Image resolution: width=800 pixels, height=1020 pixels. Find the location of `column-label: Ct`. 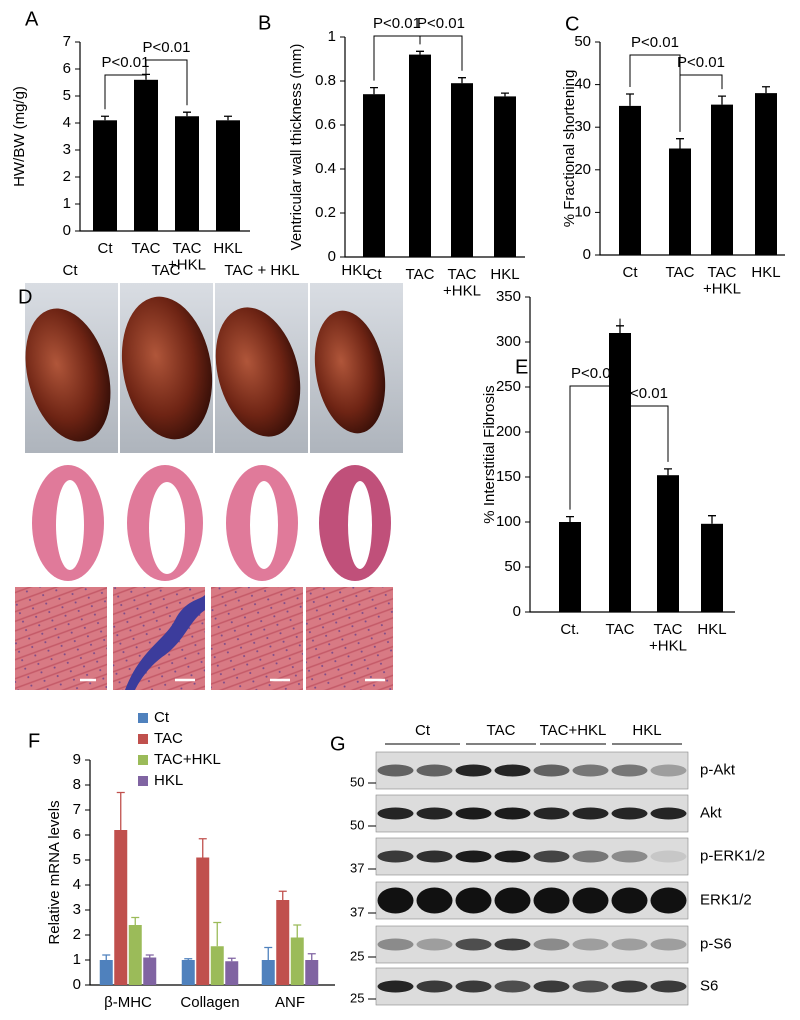

column-label: Ct is located at coordinates (71, 270).